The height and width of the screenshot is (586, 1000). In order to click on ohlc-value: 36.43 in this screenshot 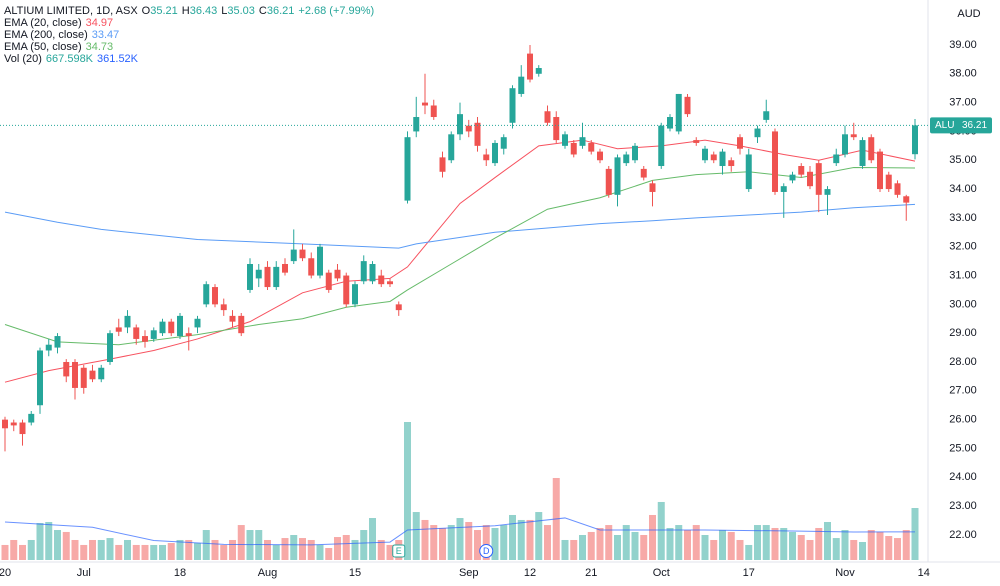, I will do `click(203, 11)`.